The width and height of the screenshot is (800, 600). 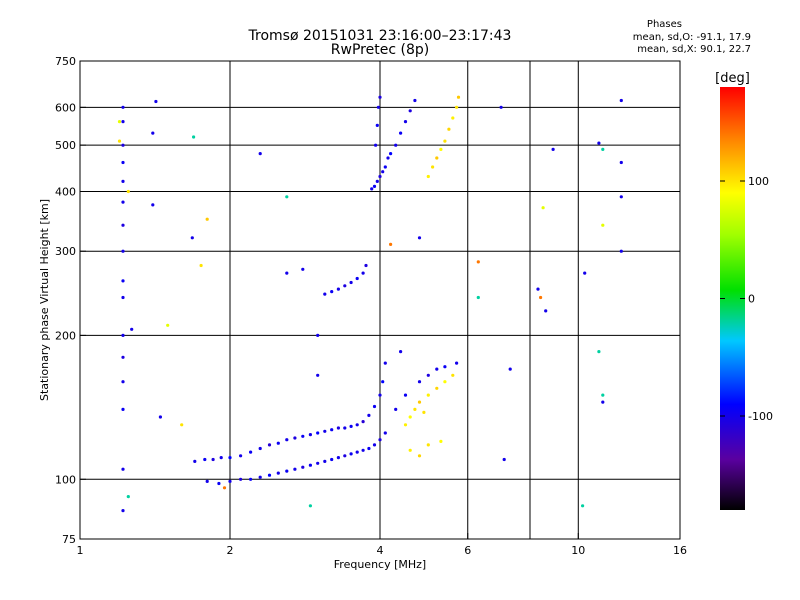 I want to click on x-tick-label: 10, so click(x=578, y=550).